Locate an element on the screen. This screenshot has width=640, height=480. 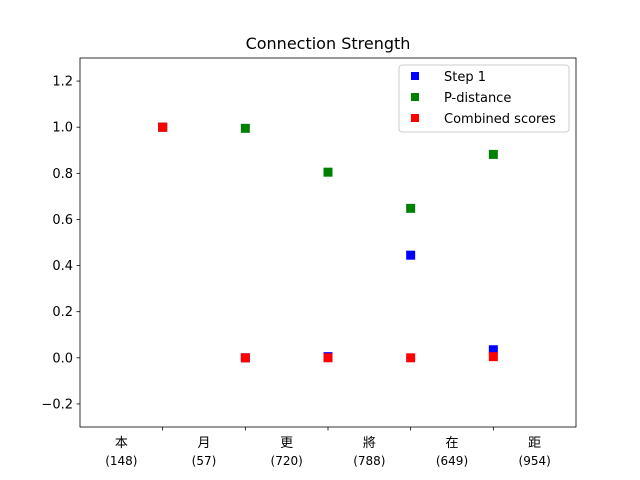
legend-label: Combined scores is located at coordinates (500, 119).